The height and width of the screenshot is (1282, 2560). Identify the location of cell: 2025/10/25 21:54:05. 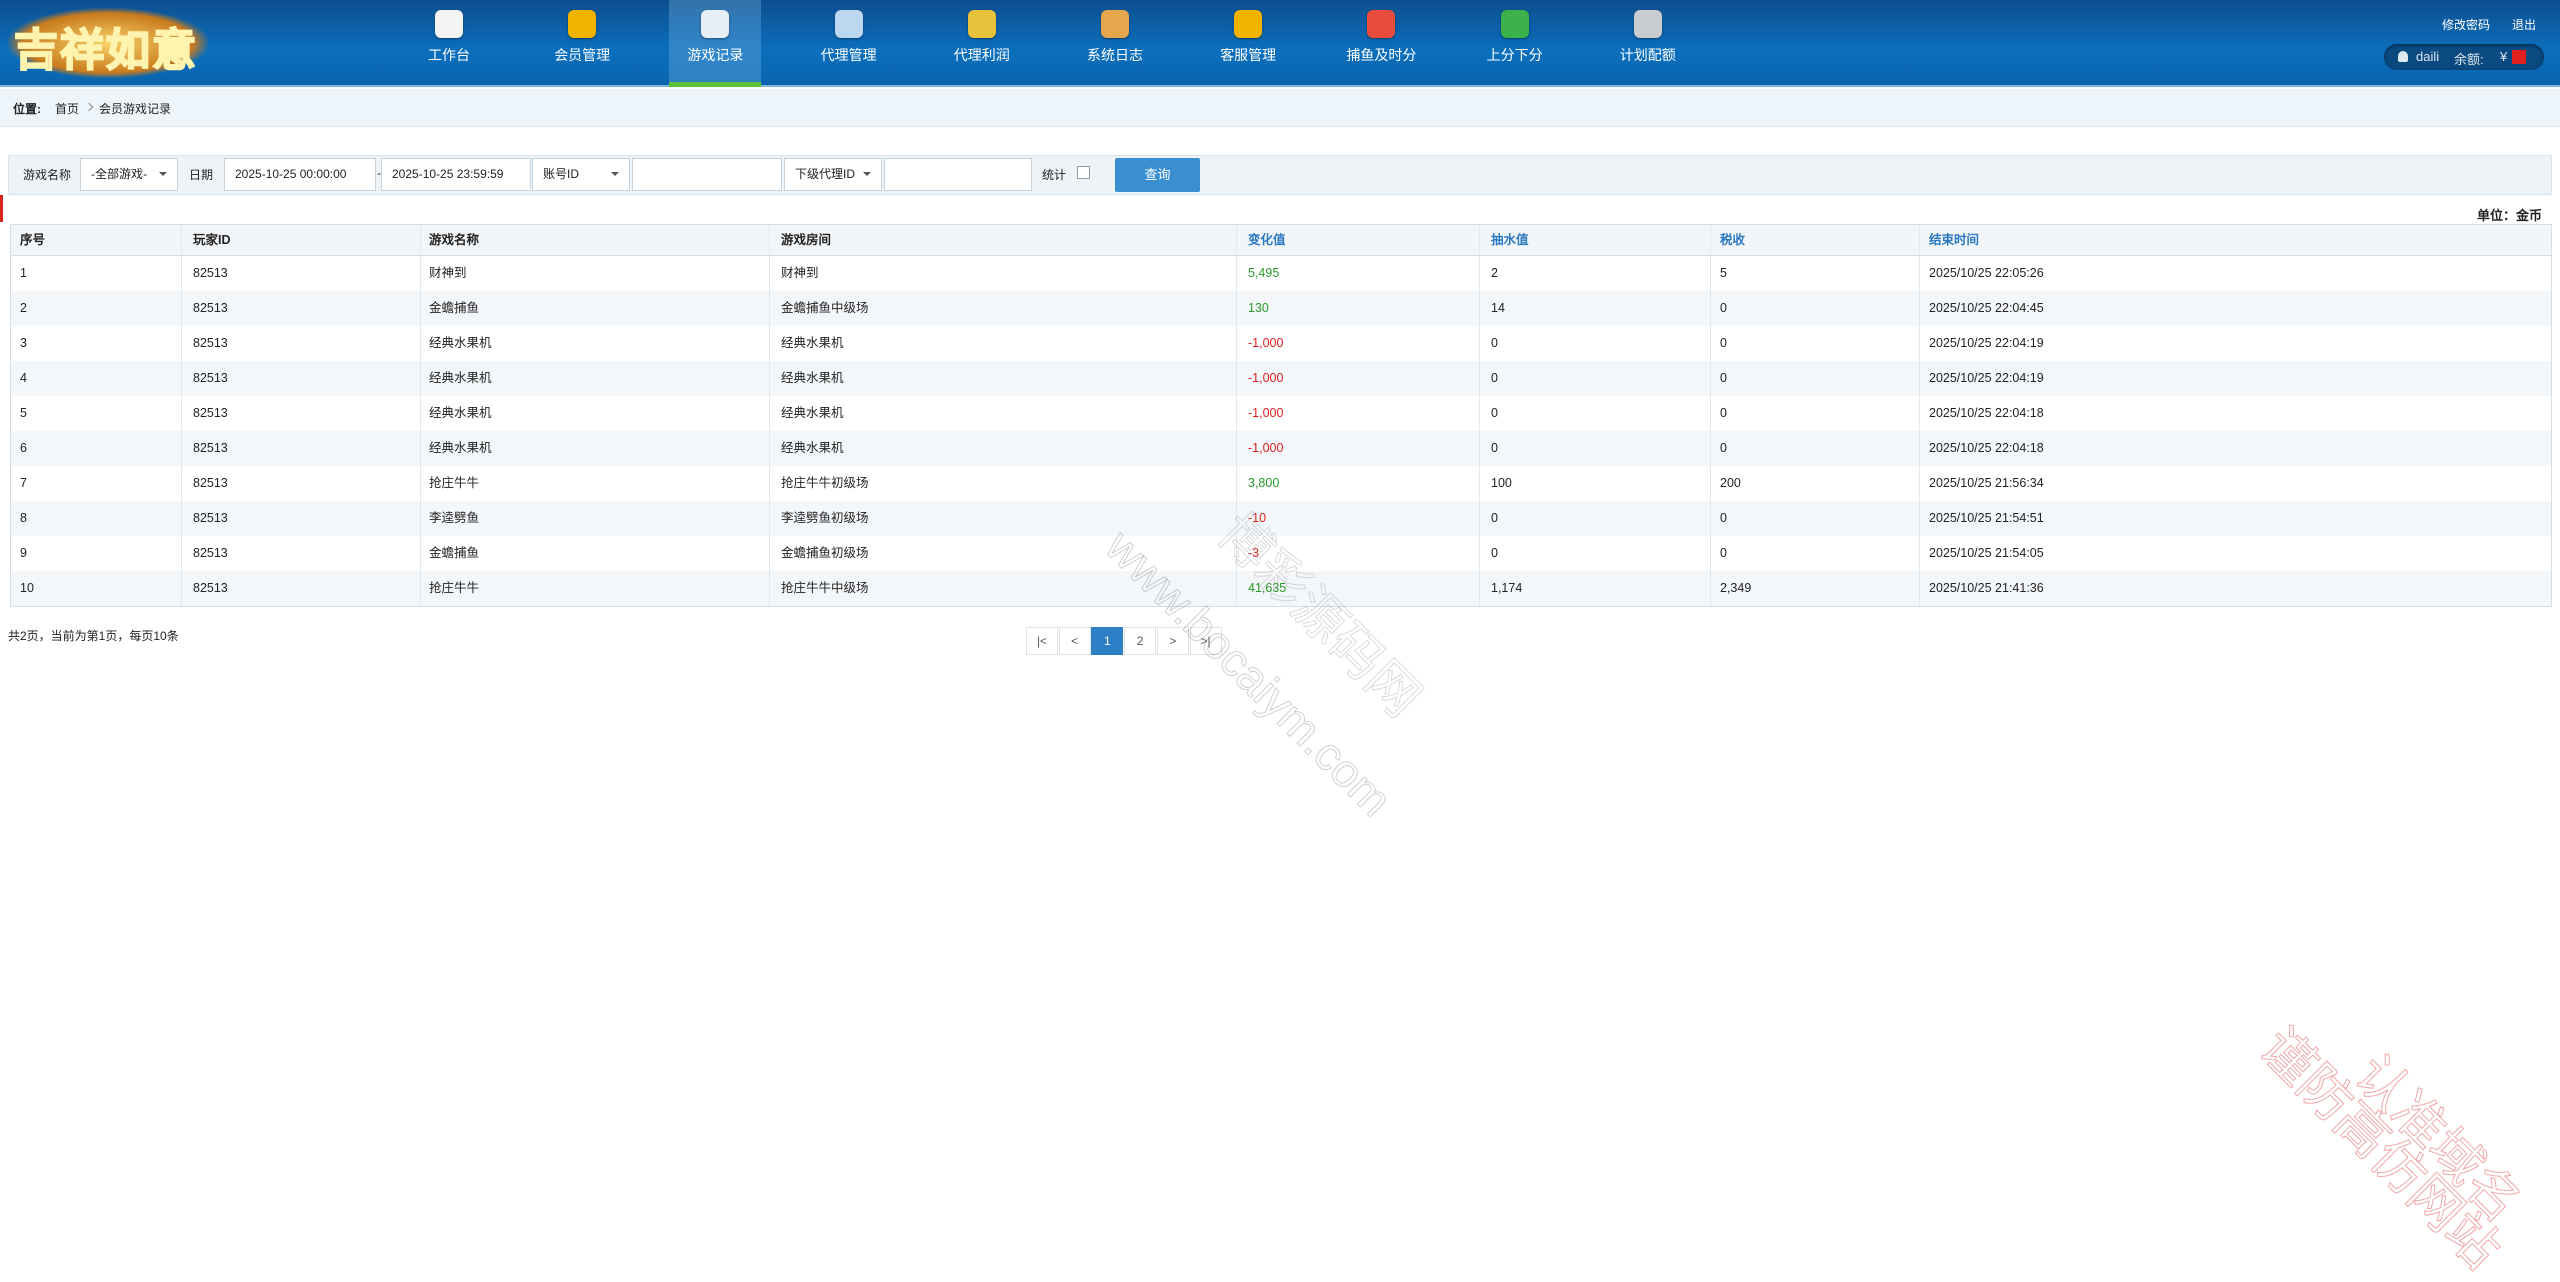
(1986, 553).